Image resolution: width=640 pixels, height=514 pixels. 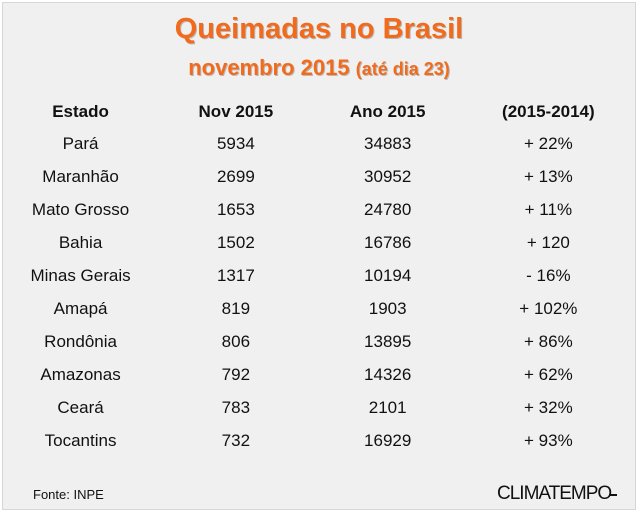 I want to click on cell-nov-2015: 1653, so click(x=235, y=209).